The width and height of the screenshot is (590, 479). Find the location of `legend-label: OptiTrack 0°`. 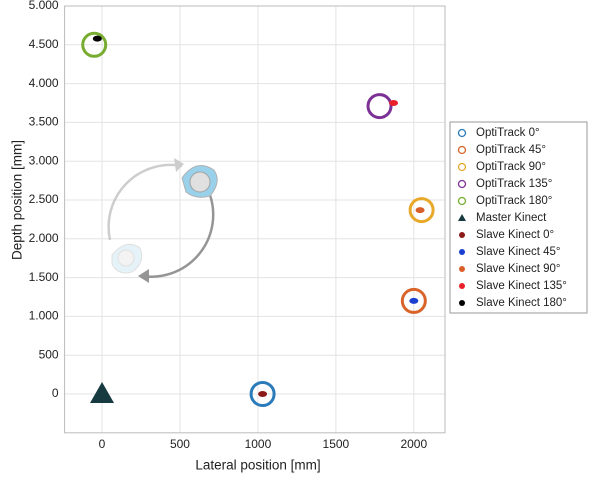

legend-label: OptiTrack 0° is located at coordinates (508, 133).